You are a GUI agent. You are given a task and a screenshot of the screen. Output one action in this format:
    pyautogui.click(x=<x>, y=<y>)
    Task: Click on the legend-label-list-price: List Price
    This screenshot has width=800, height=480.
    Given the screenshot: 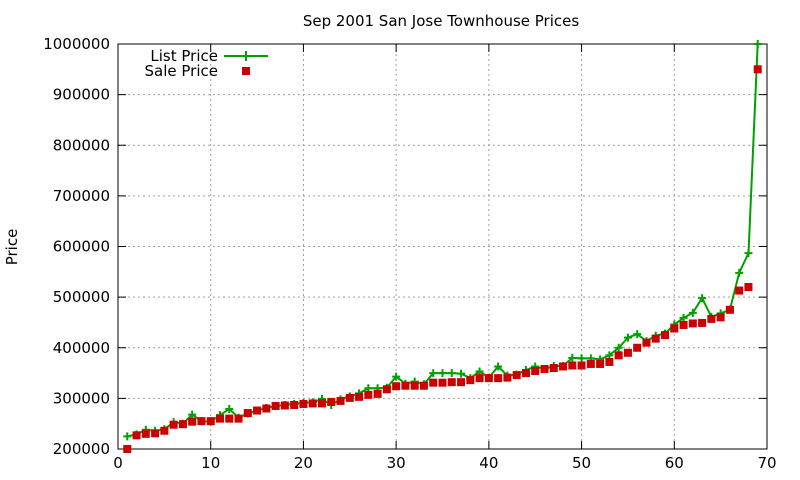 What is the action you would take?
    pyautogui.click(x=184, y=56)
    